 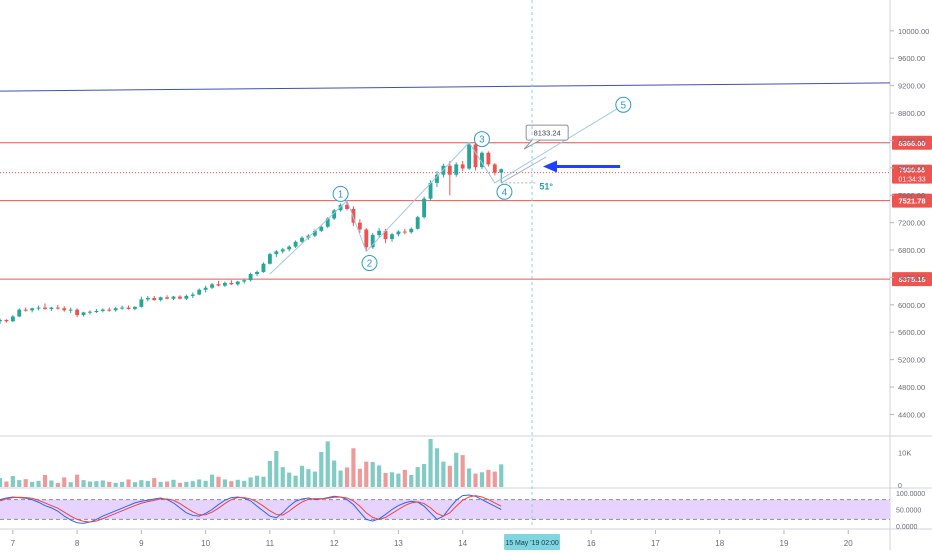 What do you see at coordinates (205, 543) in the screenshot?
I see `time-tick-label: 10` at bounding box center [205, 543].